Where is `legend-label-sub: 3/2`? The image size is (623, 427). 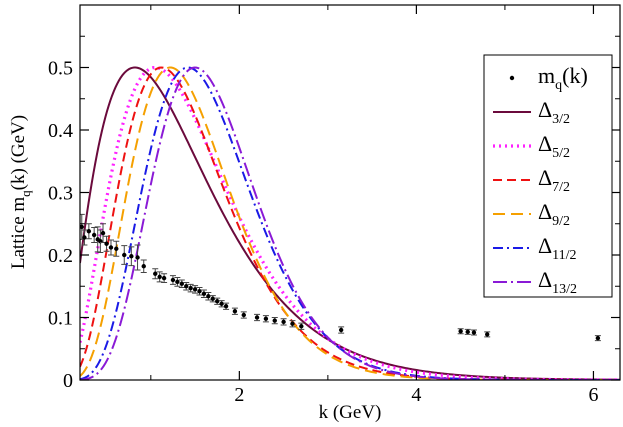 legend-label-sub: 3/2 is located at coordinates (561, 119).